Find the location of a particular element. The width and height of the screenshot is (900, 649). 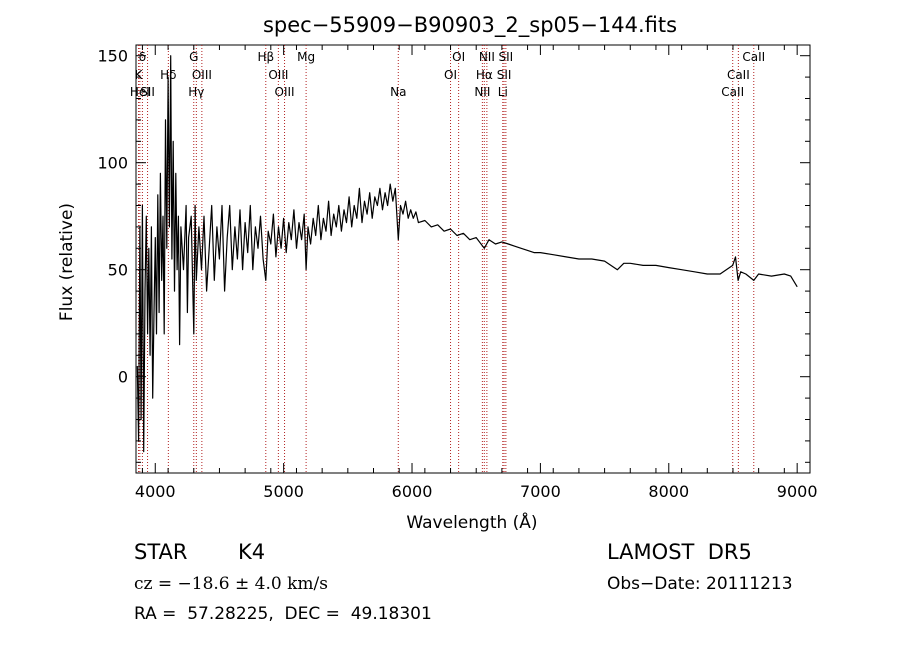

line-marker-label: HeI is located at coordinates (140, 92).